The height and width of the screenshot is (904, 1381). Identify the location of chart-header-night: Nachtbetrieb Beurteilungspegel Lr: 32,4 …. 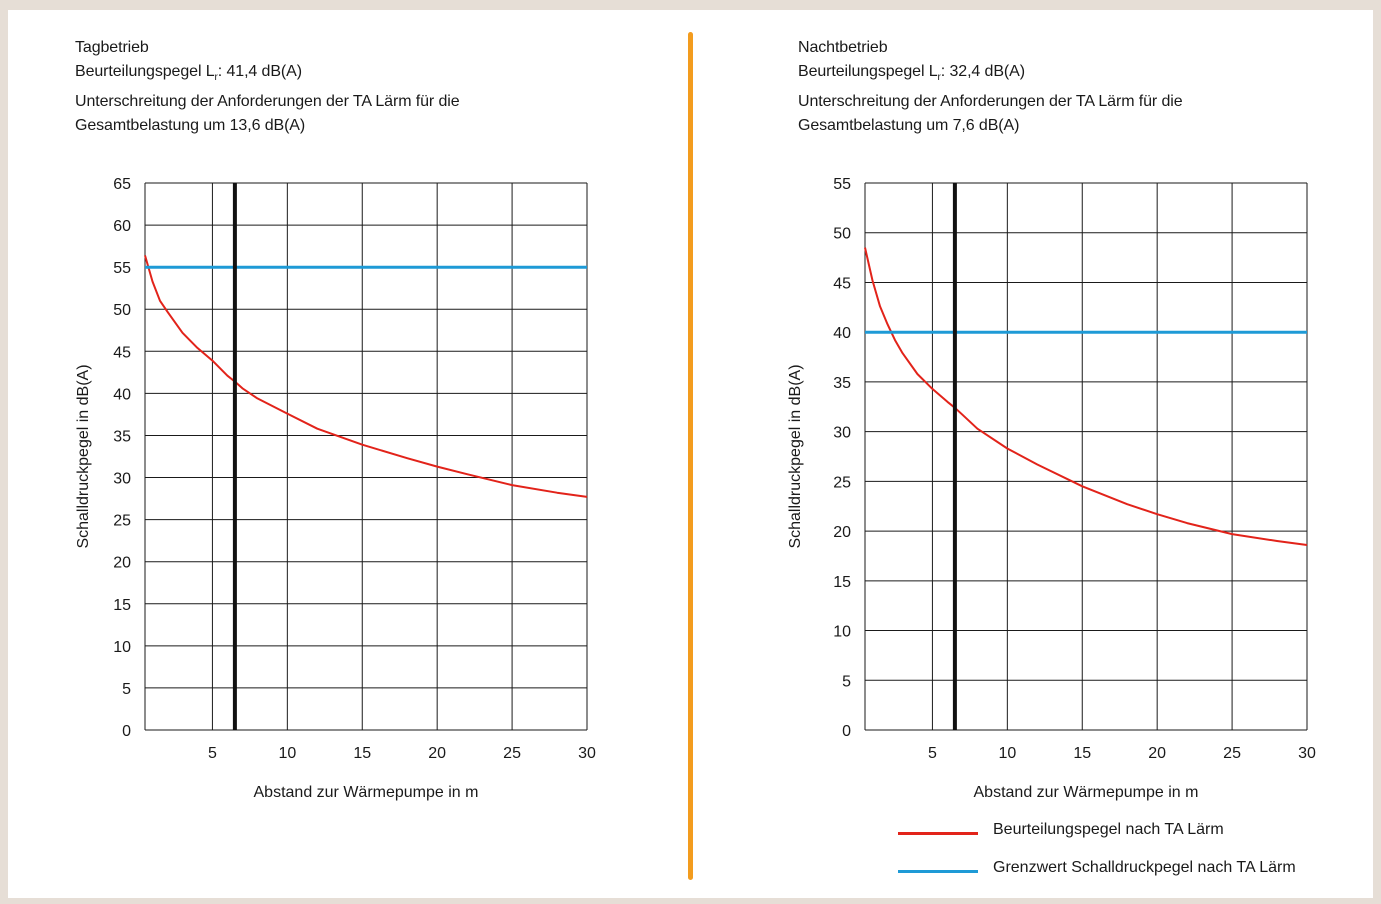
(990, 87).